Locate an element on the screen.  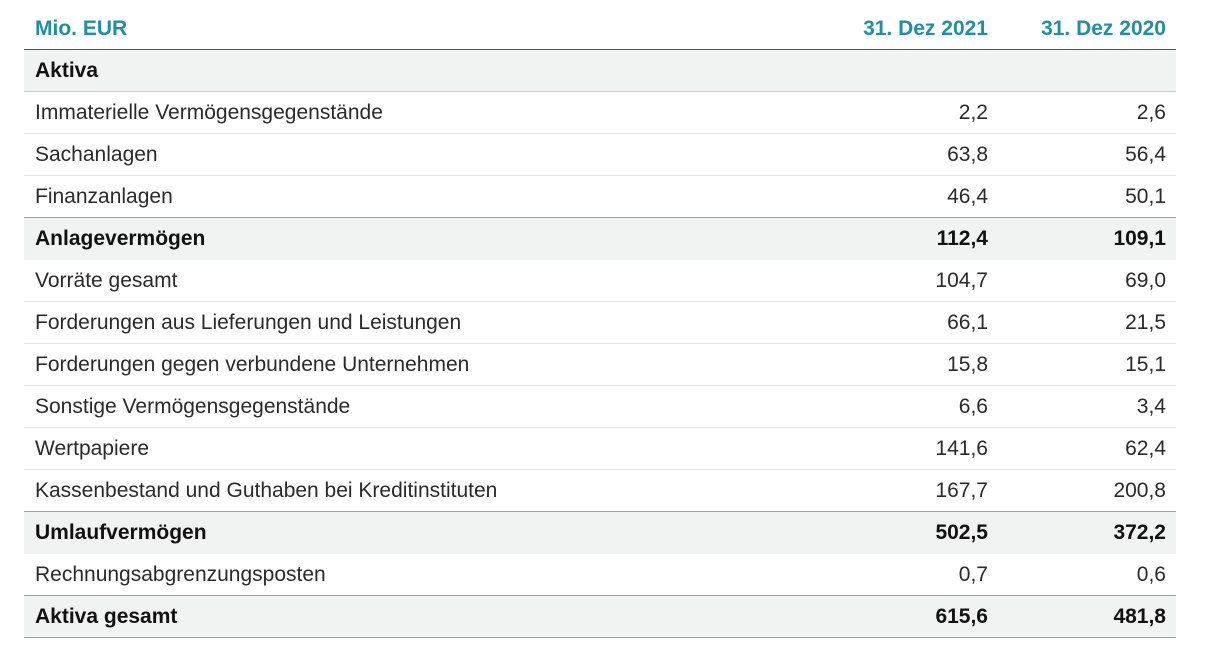
row-label: Forderungen gegen verbundene Unternehmen is located at coordinates (252, 364).